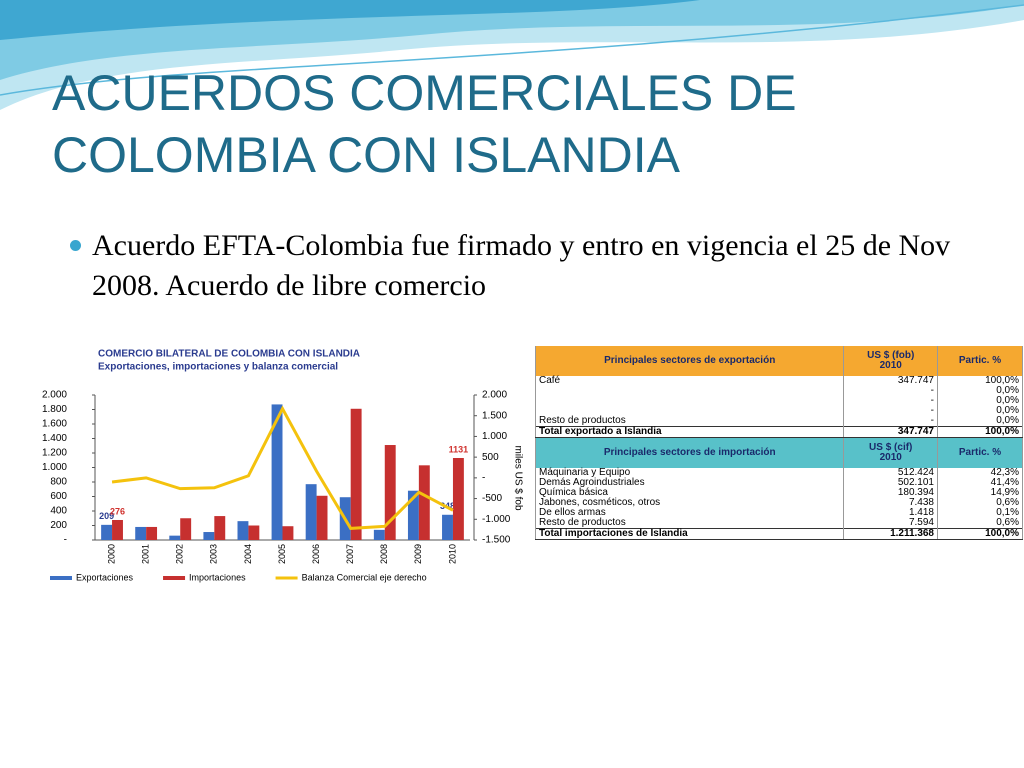 Image resolution: width=1024 pixels, height=768 pixels. Describe the element at coordinates (54, 467) in the screenshot. I see `y-tick-label: 1.000` at that location.